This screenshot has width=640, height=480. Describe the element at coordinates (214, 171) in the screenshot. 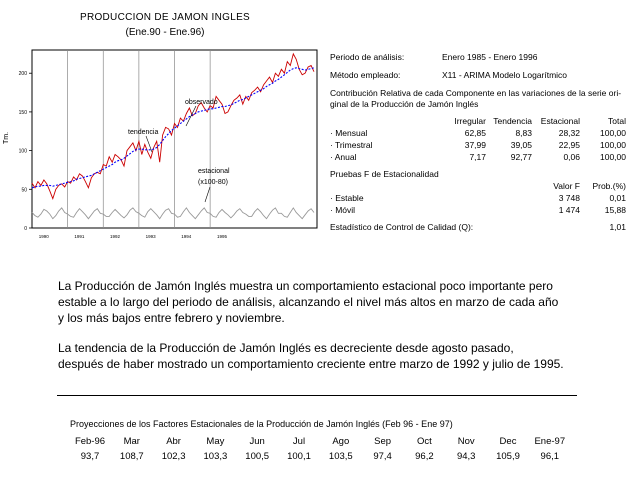

I see `seasonal-annotation: estacional` at that location.